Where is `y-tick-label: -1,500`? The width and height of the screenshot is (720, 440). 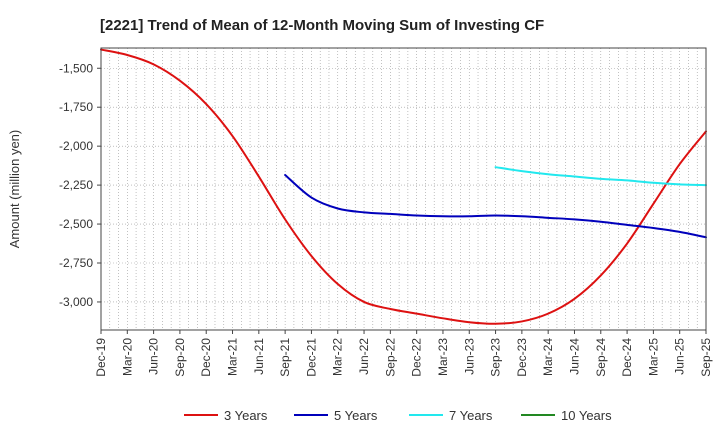 y-tick-label: -1,500 is located at coordinates (76, 68).